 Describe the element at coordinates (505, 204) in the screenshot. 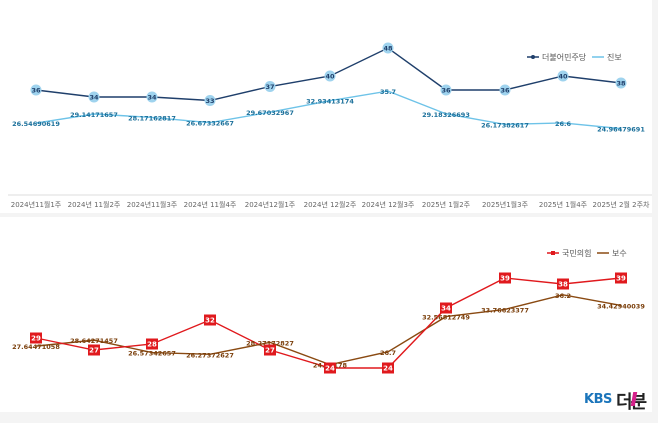

I see `x-tick-label: 2025년1월3주` at that location.